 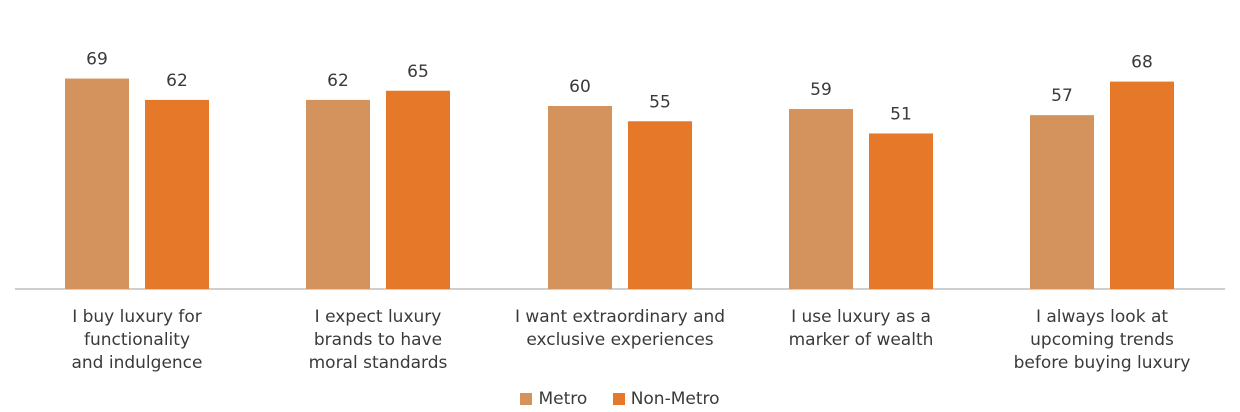 I want to click on legend-swatch-metro, so click(x=526, y=399).